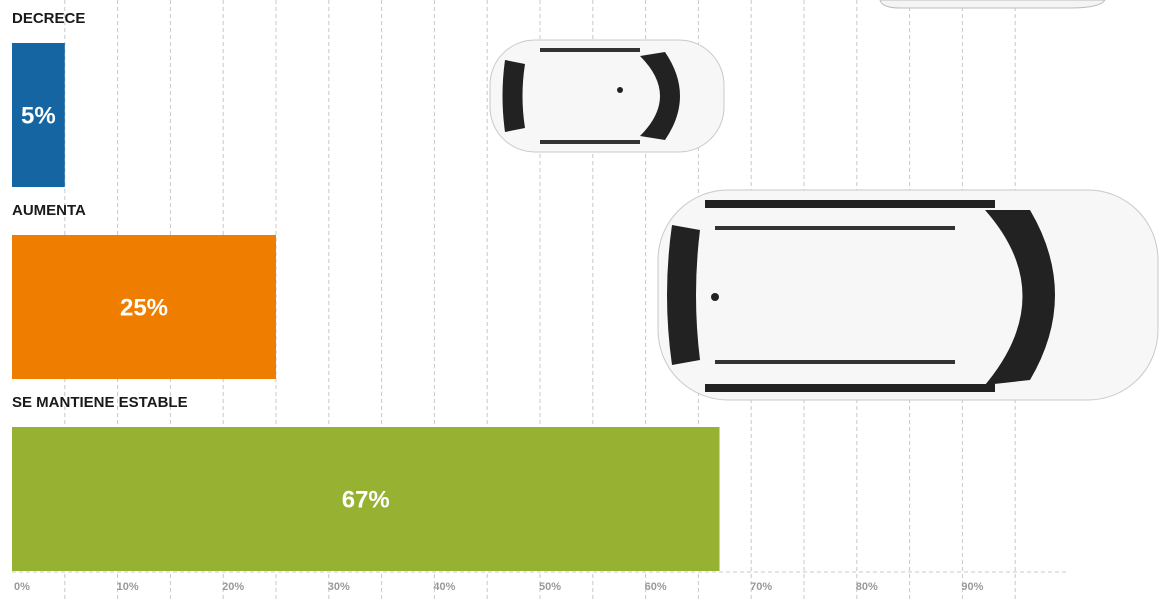  I want to click on x-tick-label: 70%, so click(761, 587).